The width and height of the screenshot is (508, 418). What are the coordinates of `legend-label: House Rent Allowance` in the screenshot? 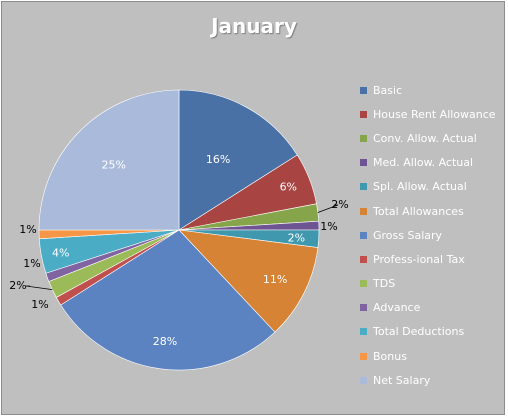 It's located at (434, 114).